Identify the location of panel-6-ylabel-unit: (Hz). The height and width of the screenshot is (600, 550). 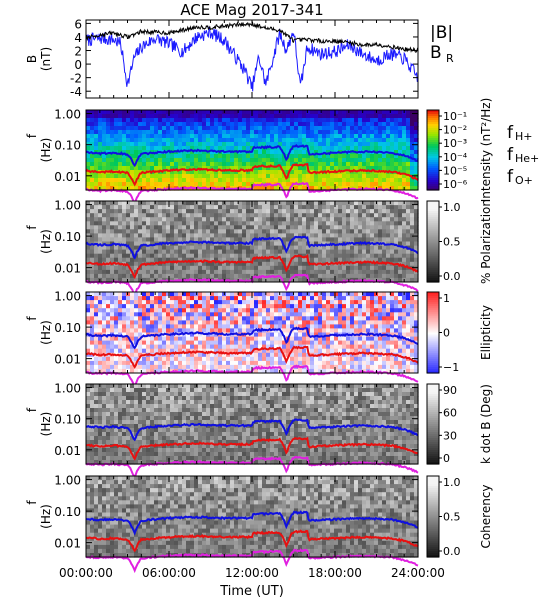
(46, 516).